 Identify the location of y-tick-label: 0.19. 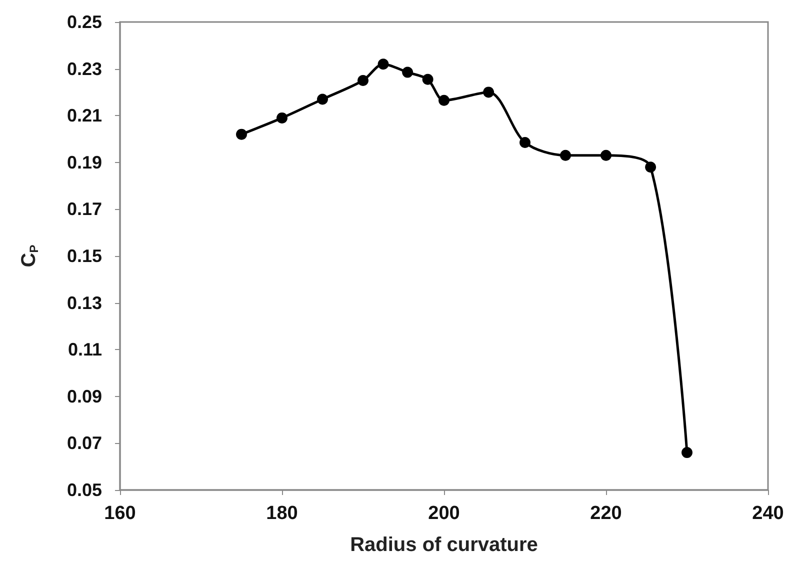
(84, 162).